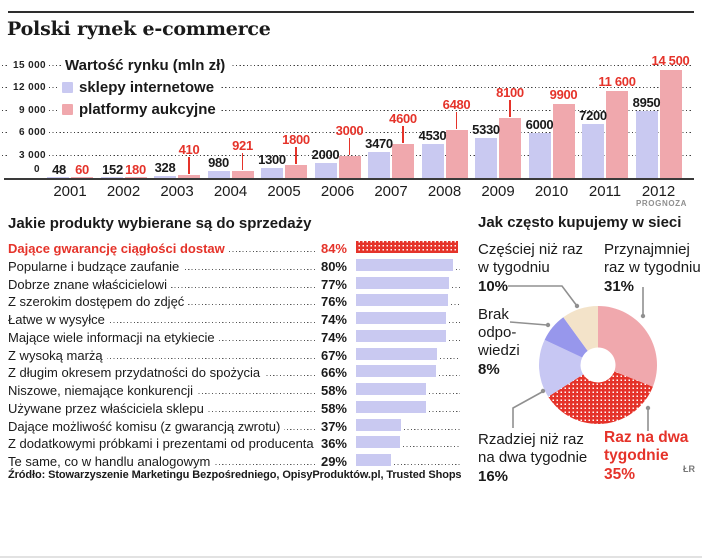 Image resolution: width=702 pixels, height=560 pixels. What do you see at coordinates (349, 130) in the screenshot?
I see `auction-value-label: 3000` at bounding box center [349, 130].